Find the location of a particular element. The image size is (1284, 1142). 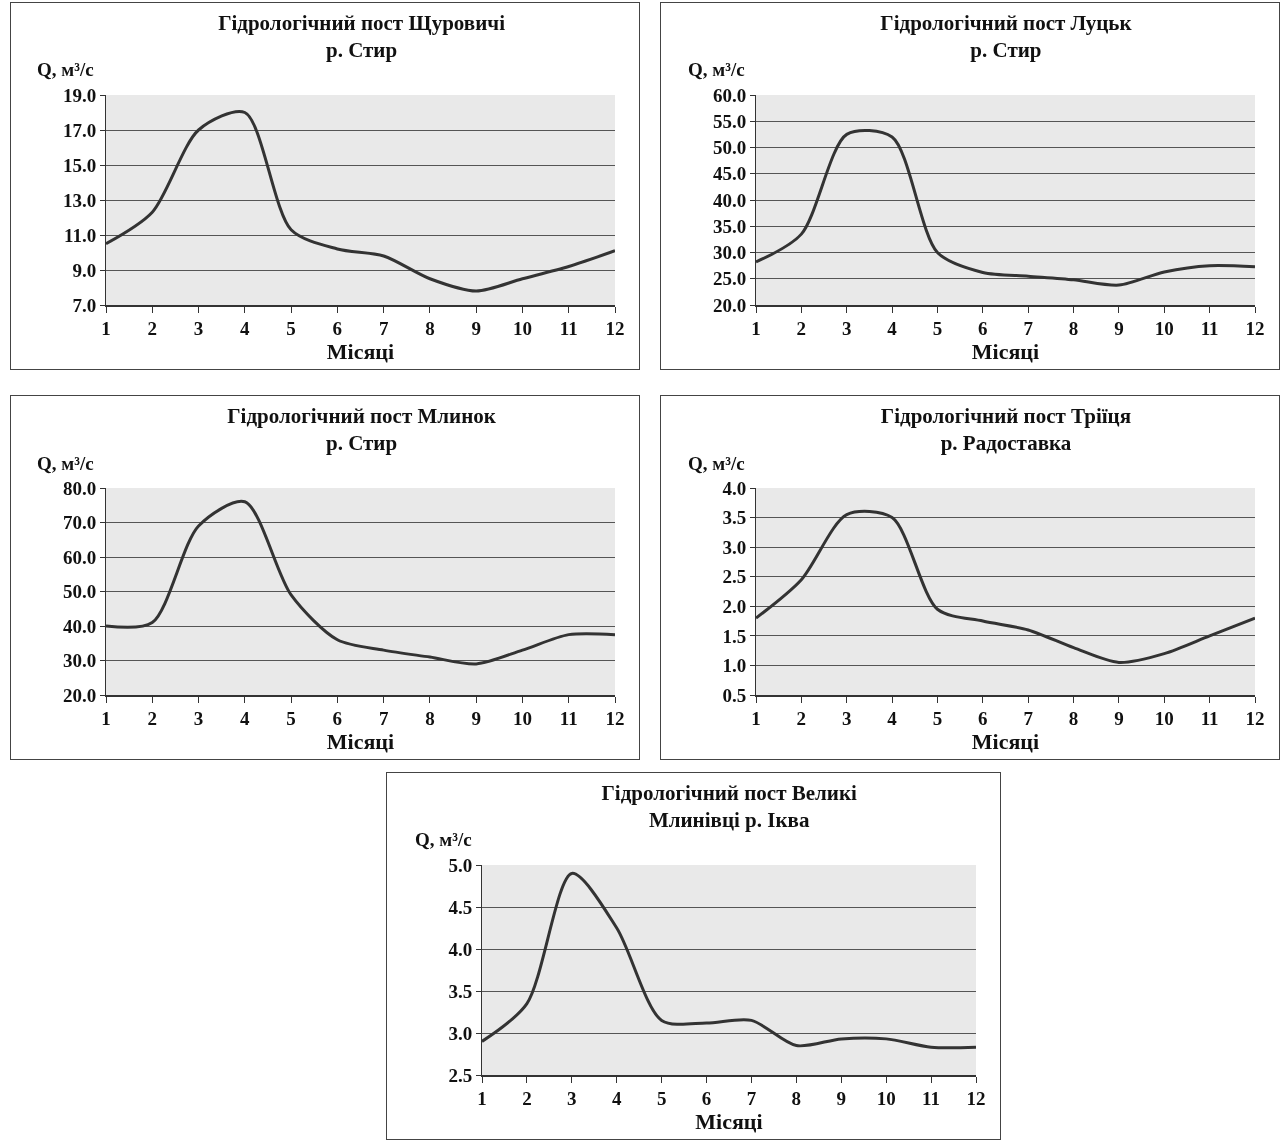

y-tick-label: 25.0 is located at coordinates (729, 279).